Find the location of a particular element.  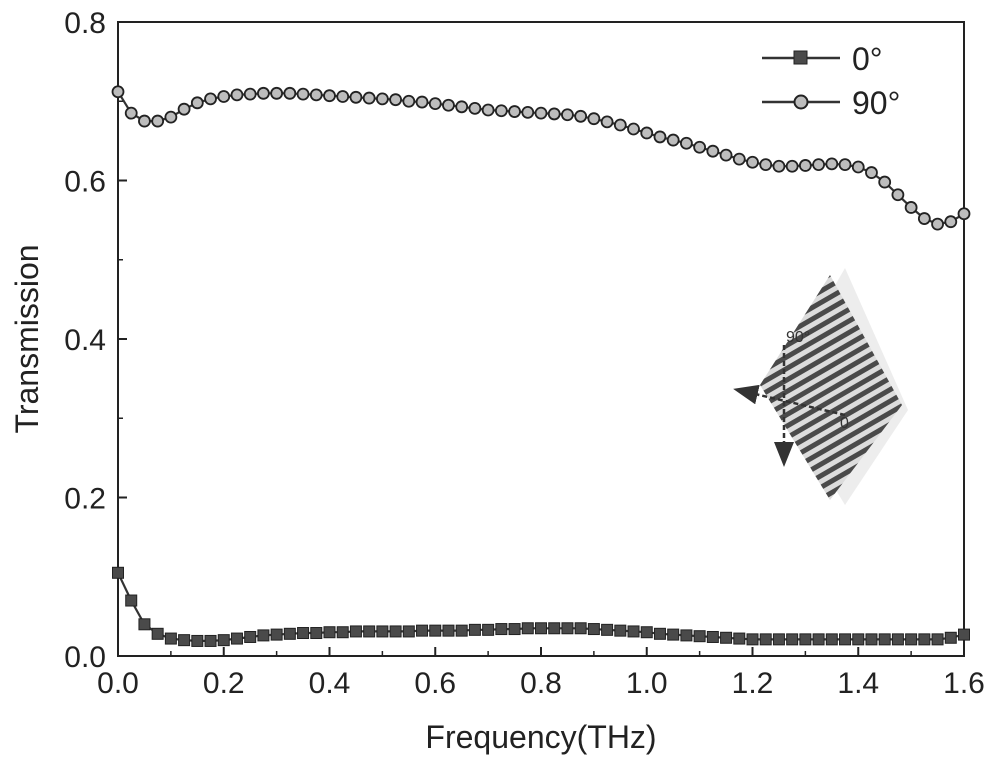

legend-label-0deg: 0° is located at coordinates (867, 59).